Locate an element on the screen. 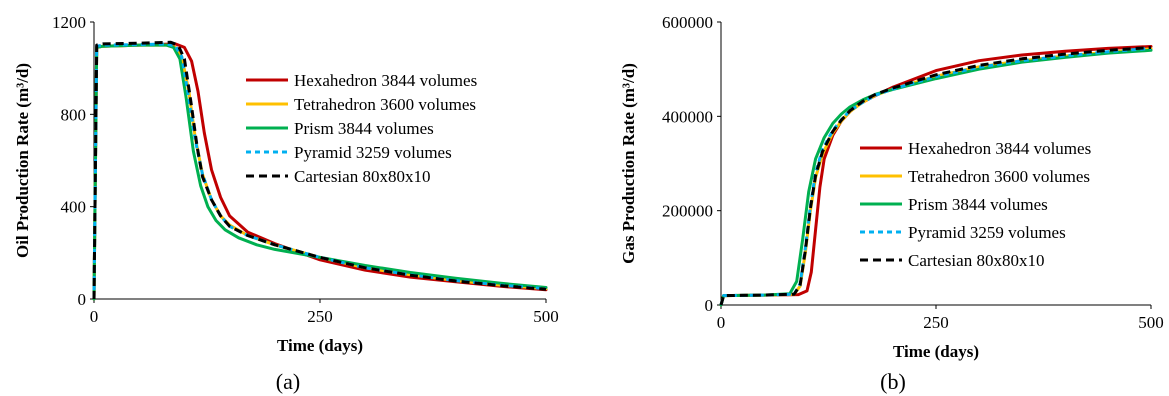 The height and width of the screenshot is (396, 1169). y-tick-label: 400000 is located at coordinates (687, 116).